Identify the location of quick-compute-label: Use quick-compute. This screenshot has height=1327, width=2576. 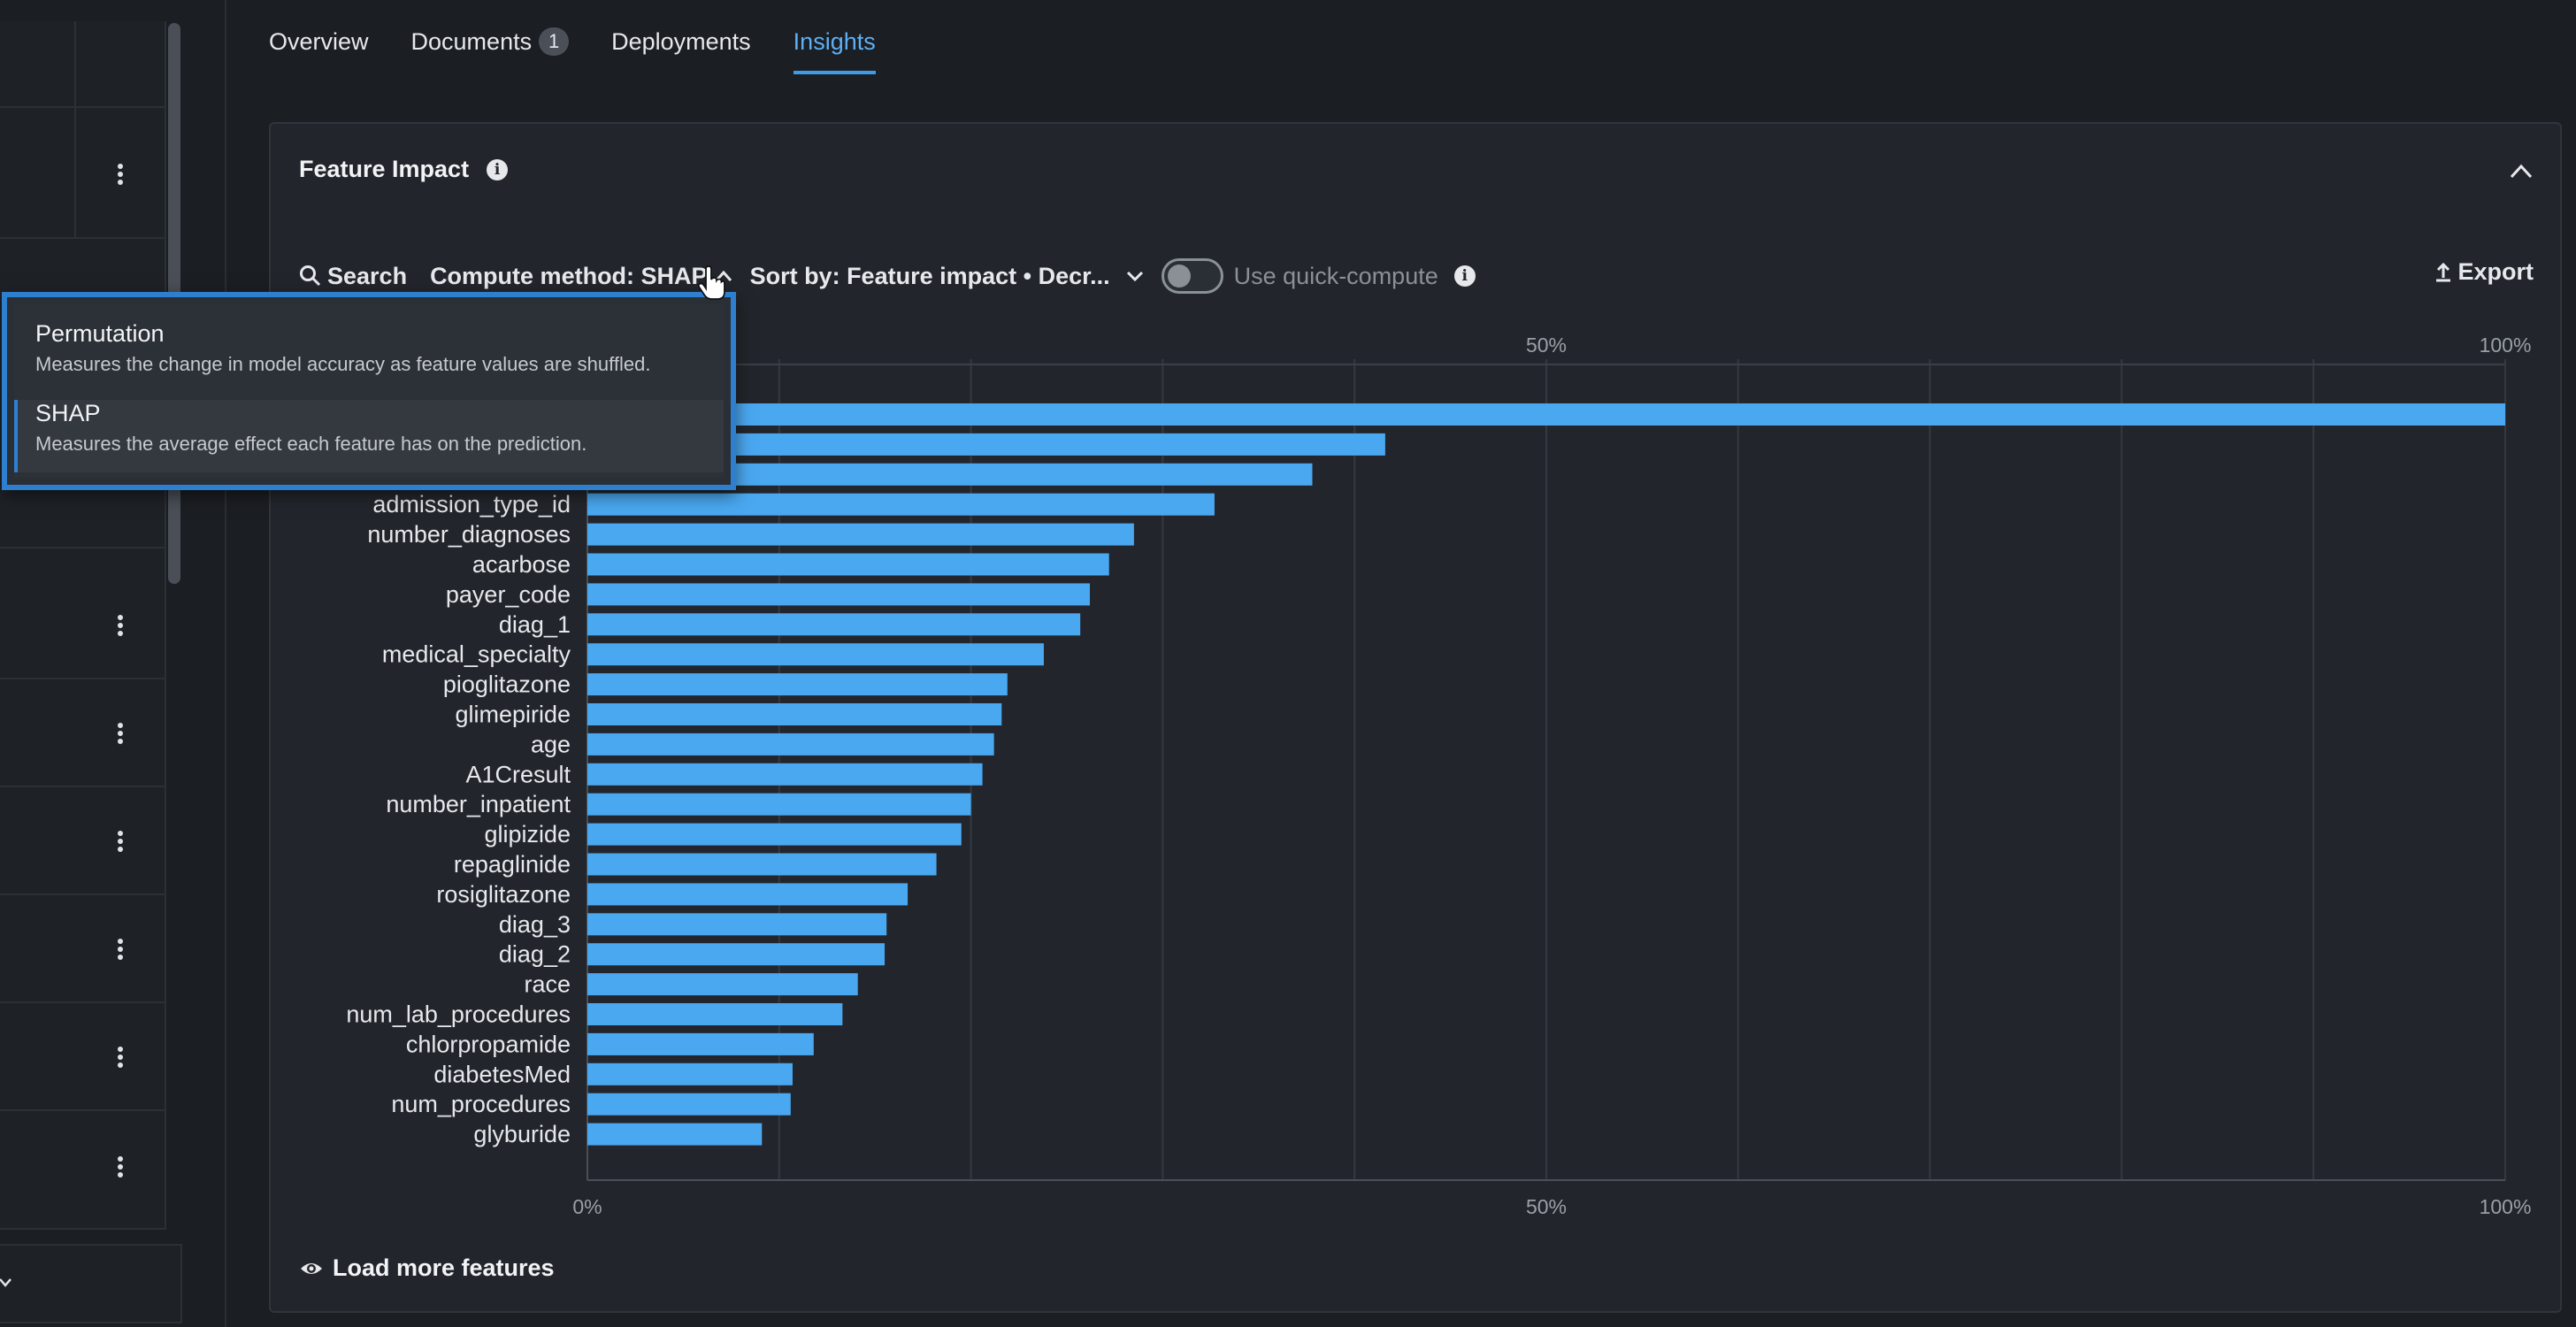
(1335, 275).